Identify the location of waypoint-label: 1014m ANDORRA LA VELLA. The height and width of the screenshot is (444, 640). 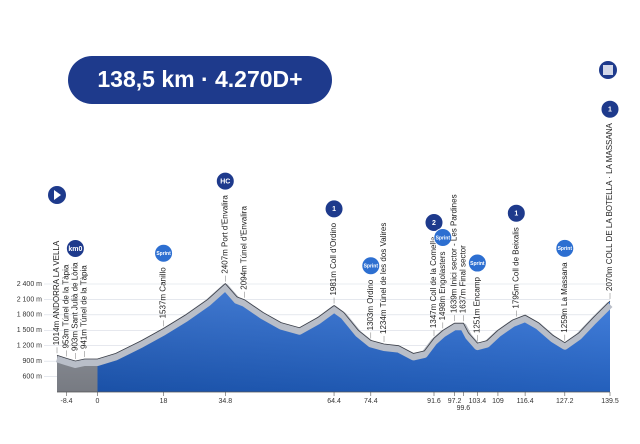
(56, 292).